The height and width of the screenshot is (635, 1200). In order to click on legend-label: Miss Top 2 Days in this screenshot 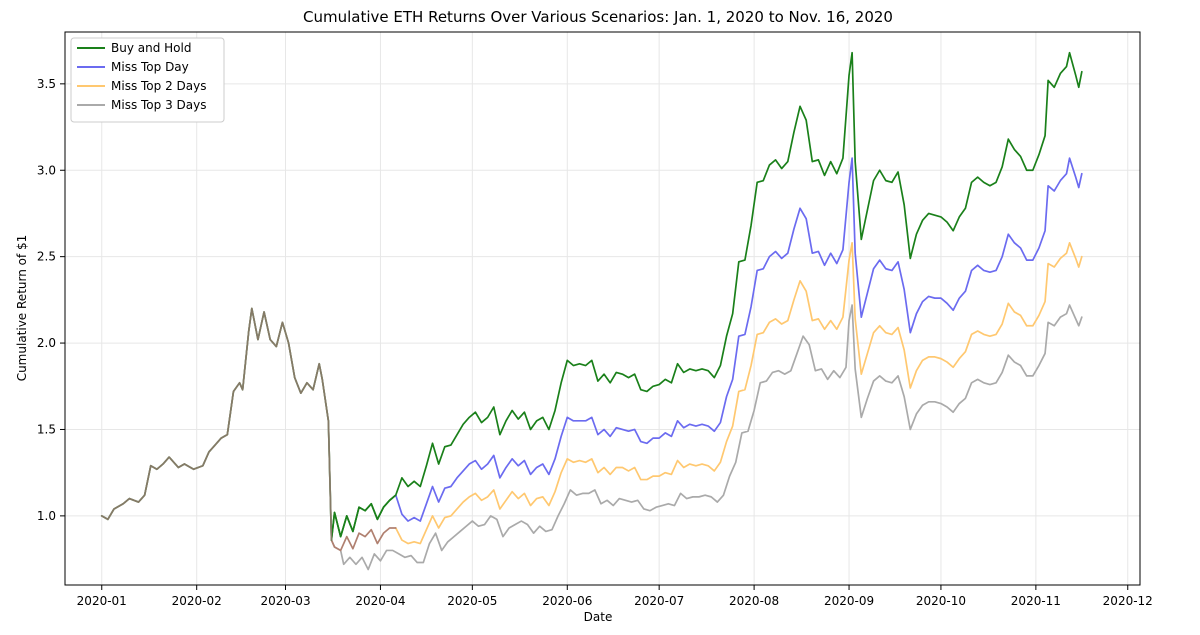, I will do `click(158, 86)`.